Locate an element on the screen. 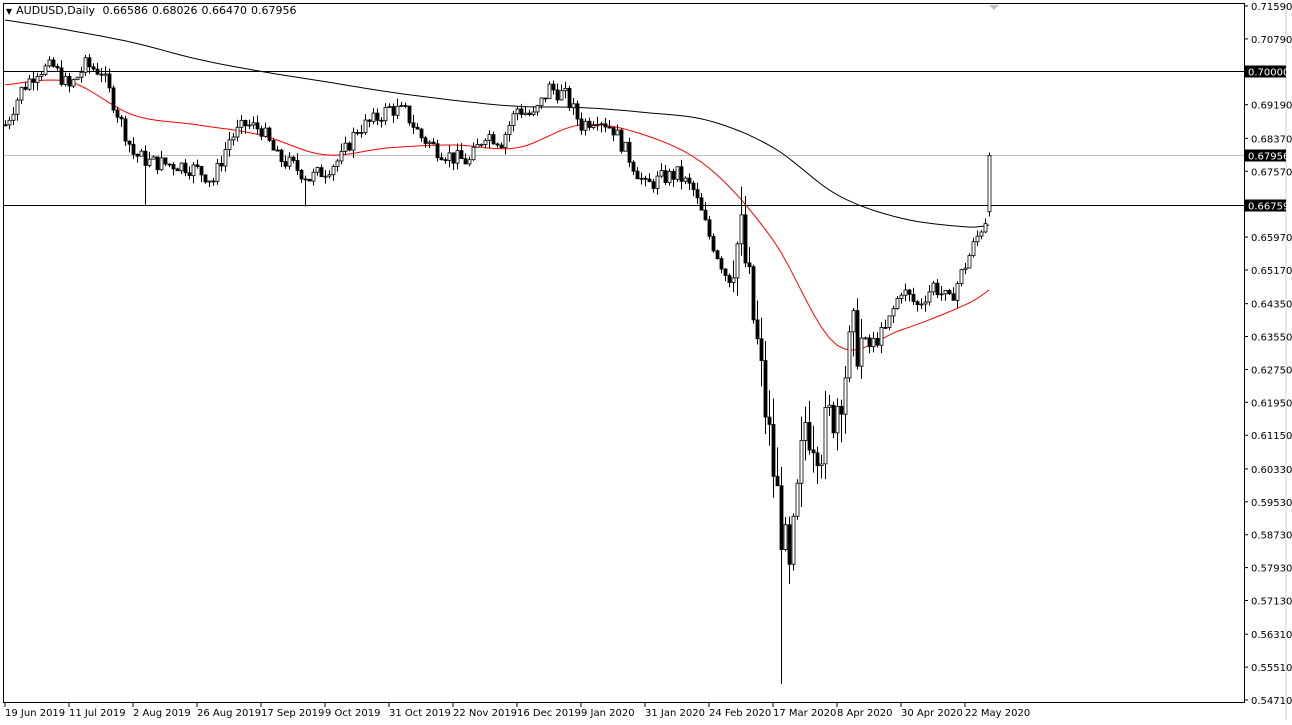  ohlc-open: 0.66586 is located at coordinates (125, 10).